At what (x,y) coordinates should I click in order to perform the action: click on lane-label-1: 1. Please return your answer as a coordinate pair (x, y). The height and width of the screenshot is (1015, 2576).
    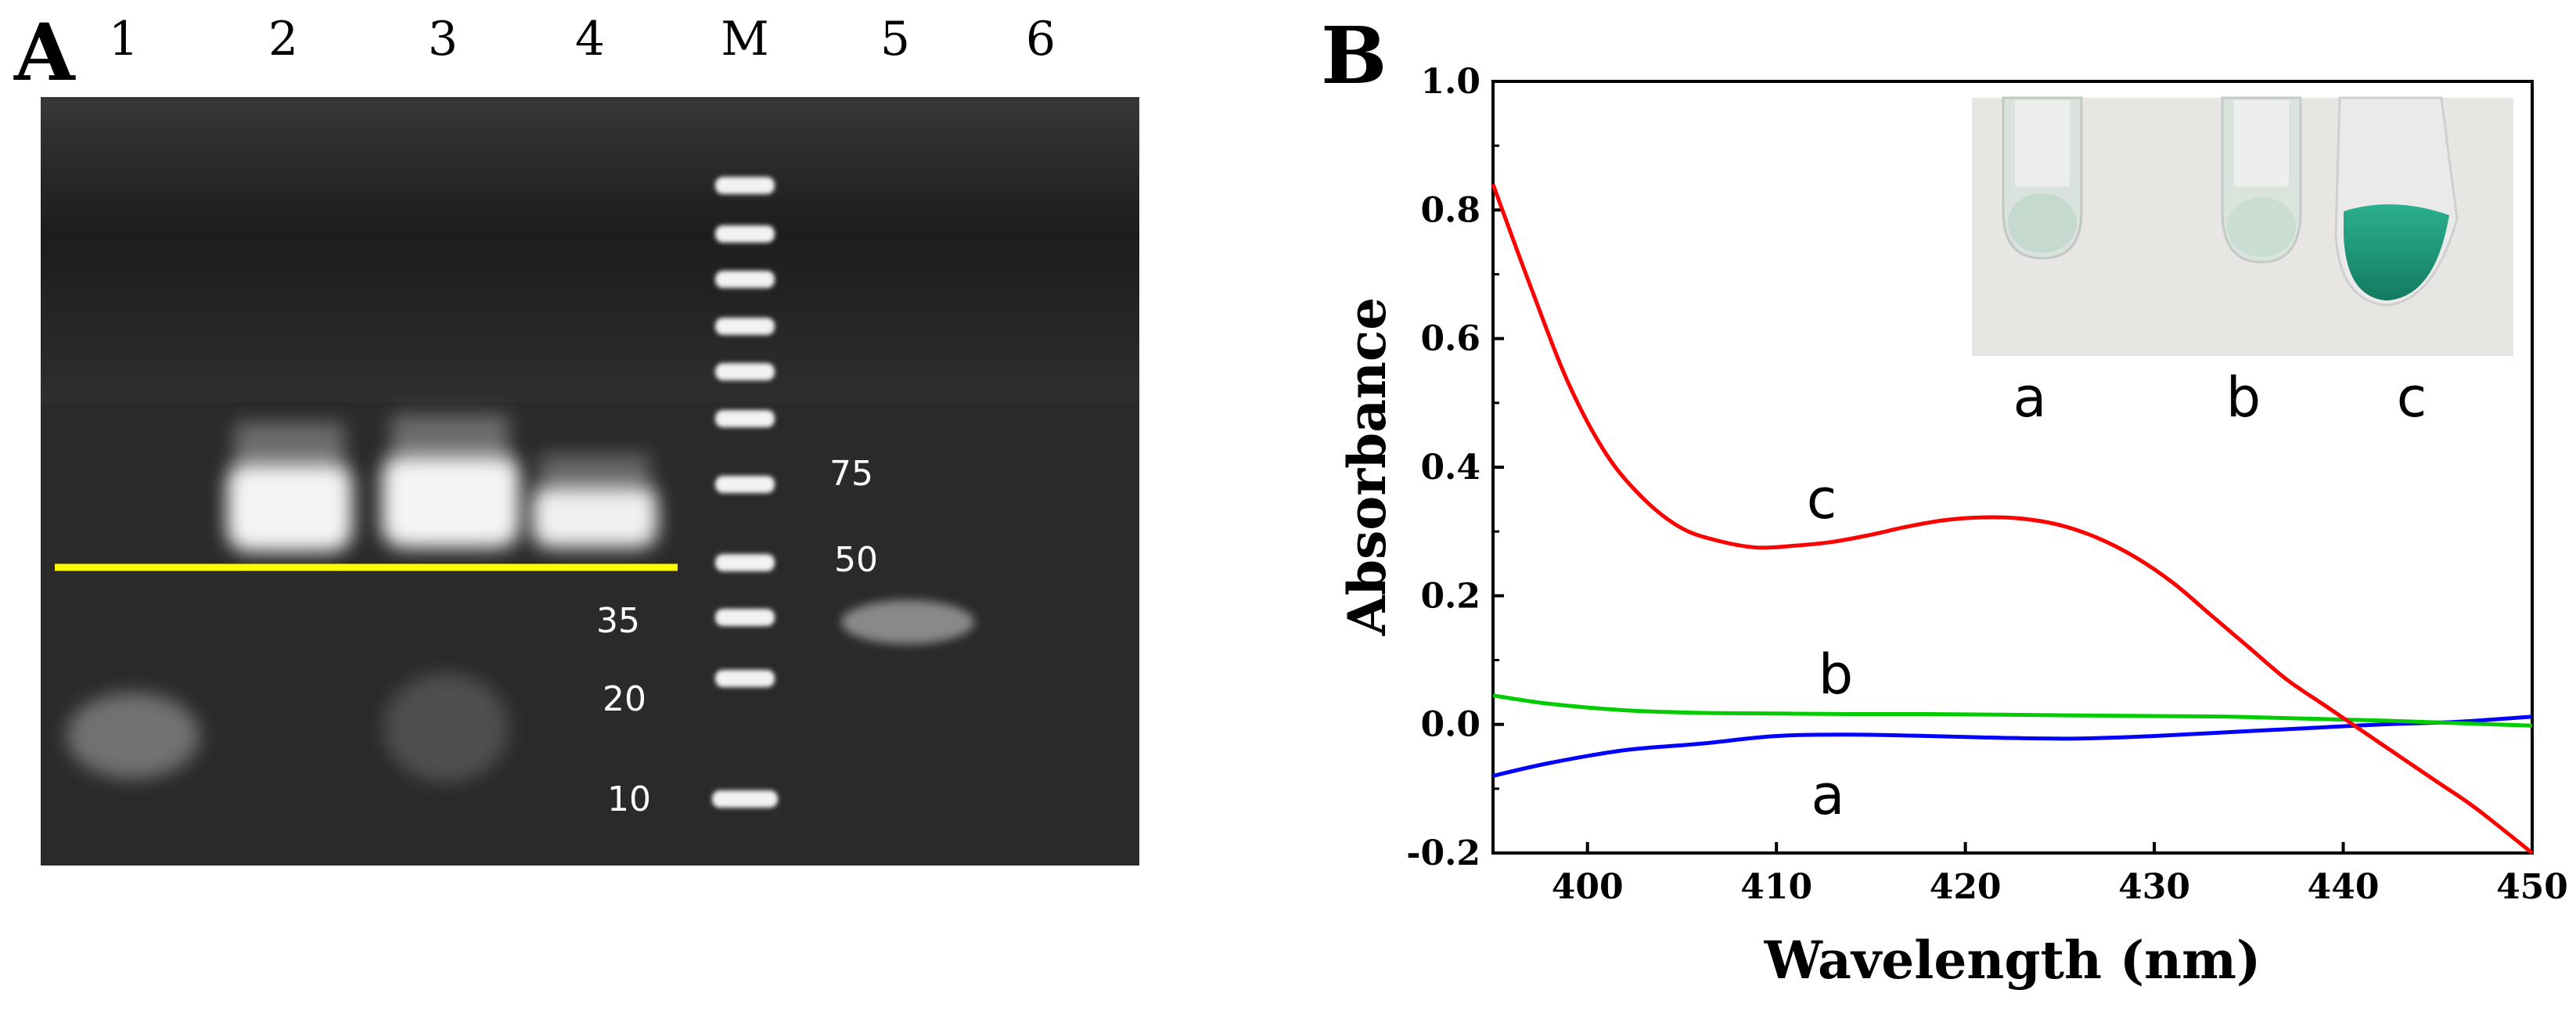
    Looking at the image, I should click on (124, 40).